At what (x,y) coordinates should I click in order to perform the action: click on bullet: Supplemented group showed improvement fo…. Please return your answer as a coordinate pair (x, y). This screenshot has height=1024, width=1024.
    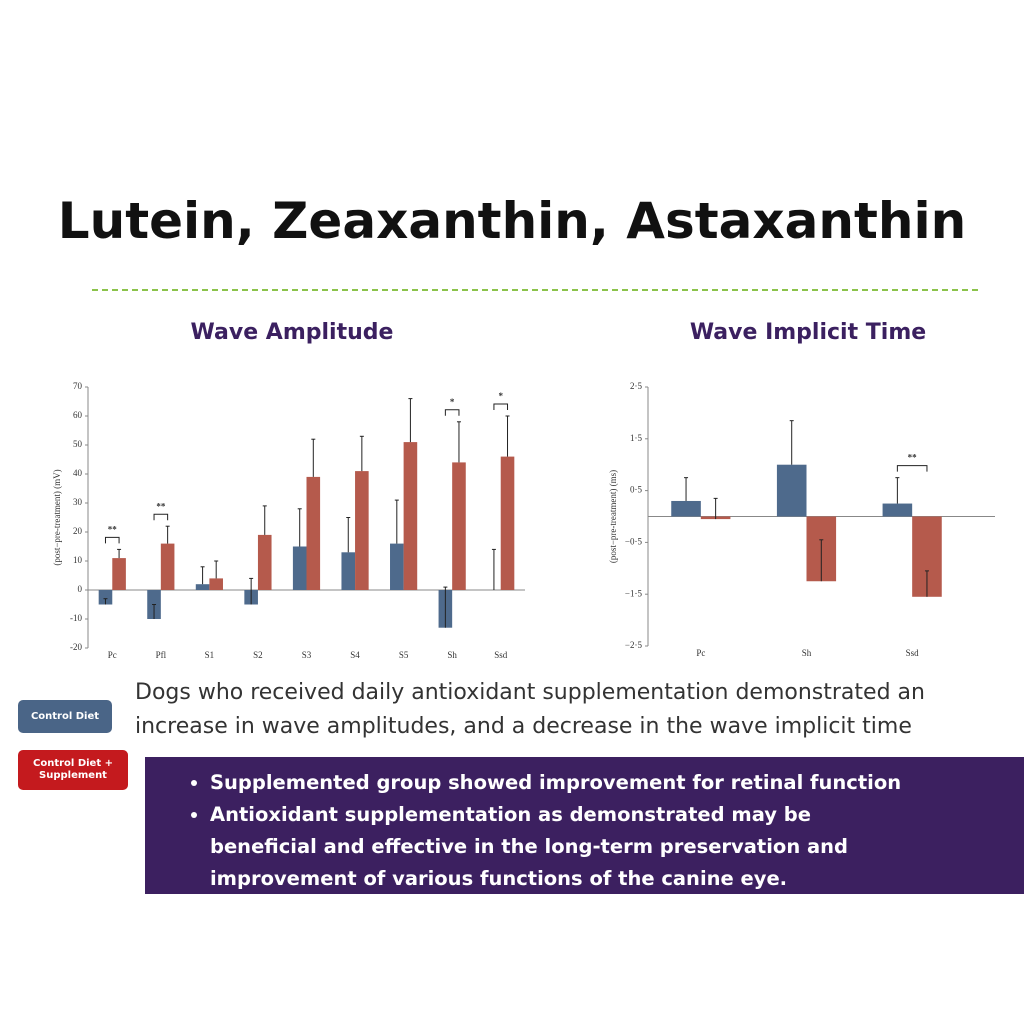
    Looking at the image, I should click on (560, 783).